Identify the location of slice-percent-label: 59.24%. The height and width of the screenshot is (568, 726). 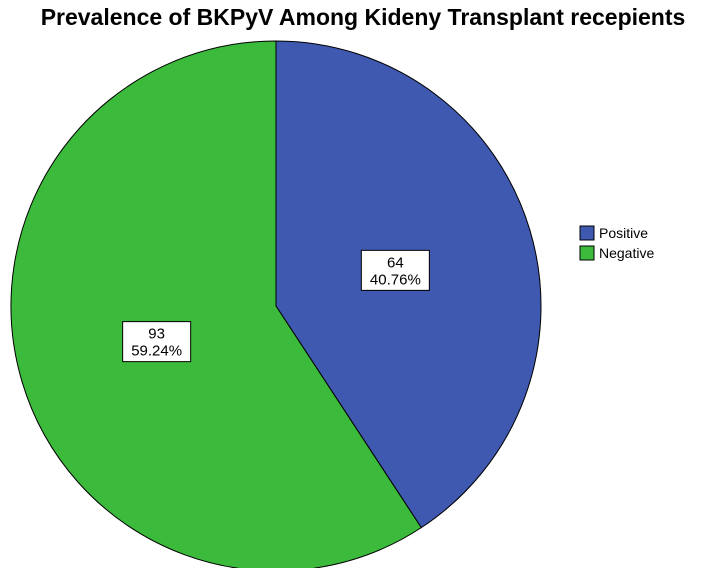
(156, 351).